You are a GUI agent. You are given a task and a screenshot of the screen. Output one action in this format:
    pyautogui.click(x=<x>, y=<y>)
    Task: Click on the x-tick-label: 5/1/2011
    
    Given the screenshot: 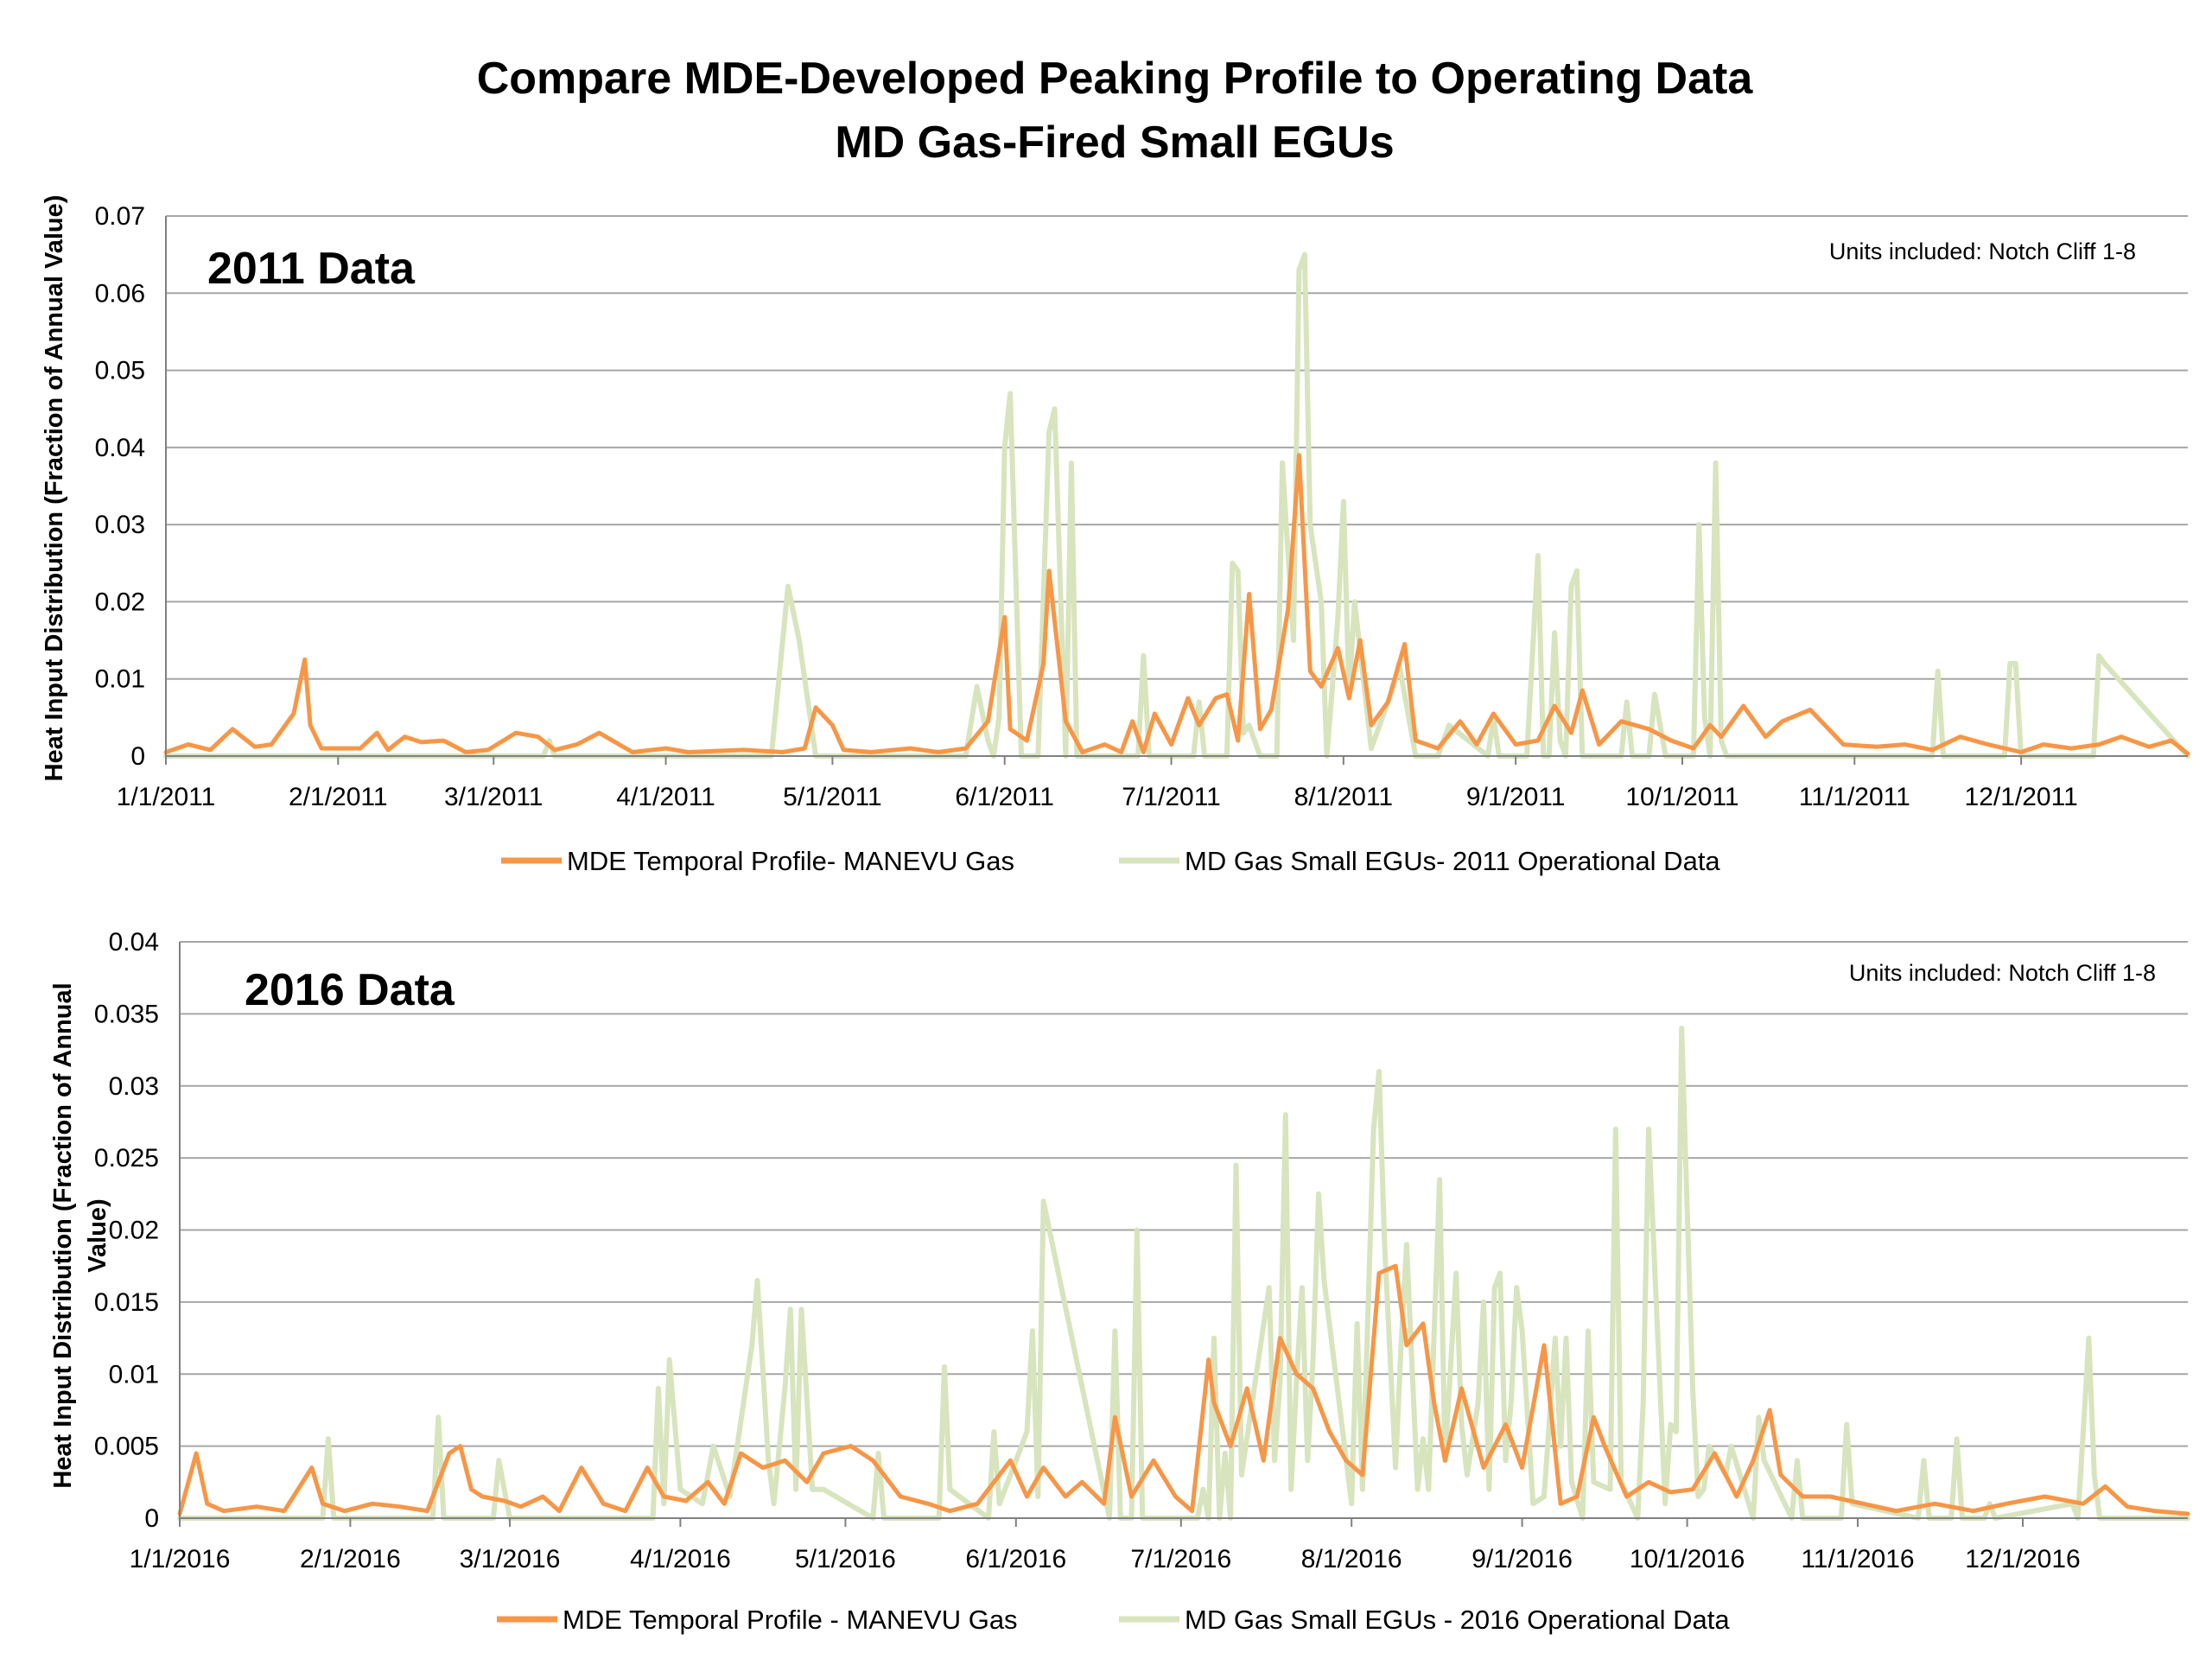 What is the action you would take?
    pyautogui.click(x=832, y=797)
    